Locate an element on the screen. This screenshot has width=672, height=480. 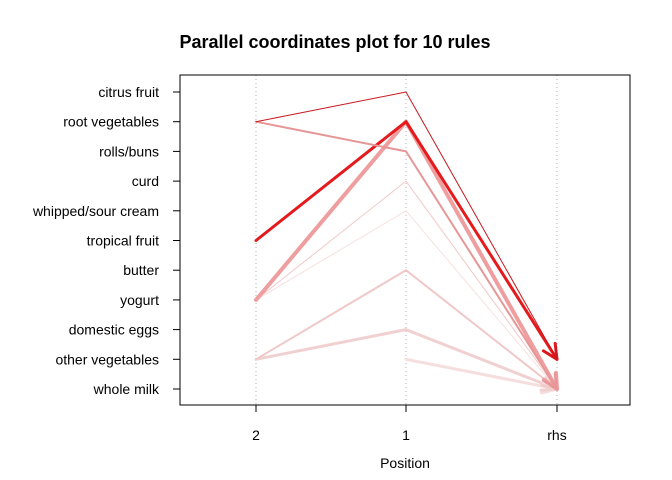
y-tick-label: curd is located at coordinates (145, 181).